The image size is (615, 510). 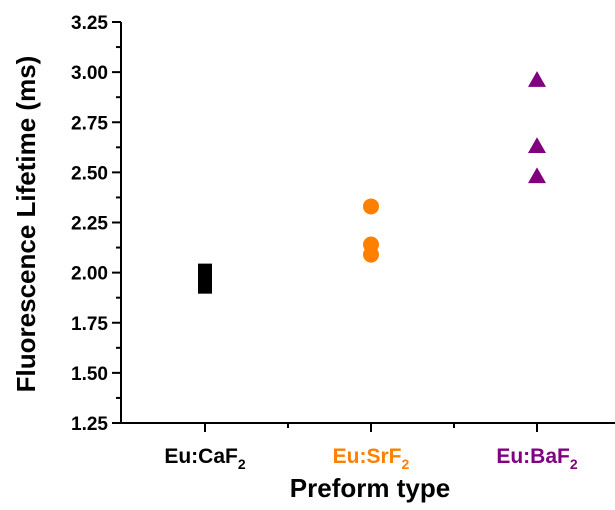 What do you see at coordinates (89, 173) in the screenshot?
I see `y-tick-label: 2.50` at bounding box center [89, 173].